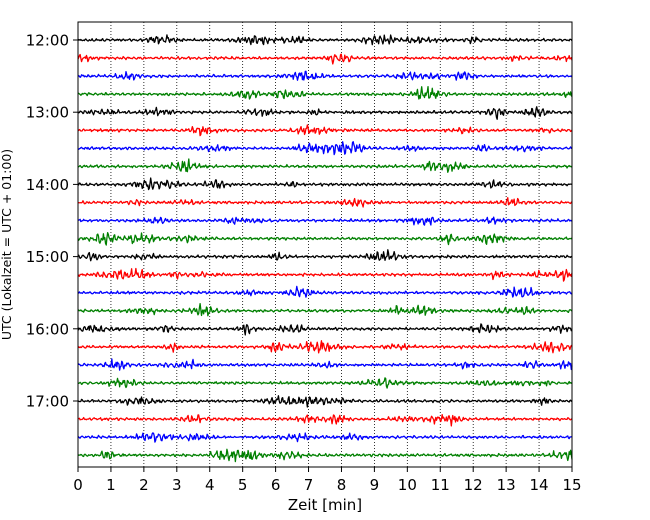 This screenshot has height=520, width=650. I want to click on x-tick-label: 0, so click(78, 485).